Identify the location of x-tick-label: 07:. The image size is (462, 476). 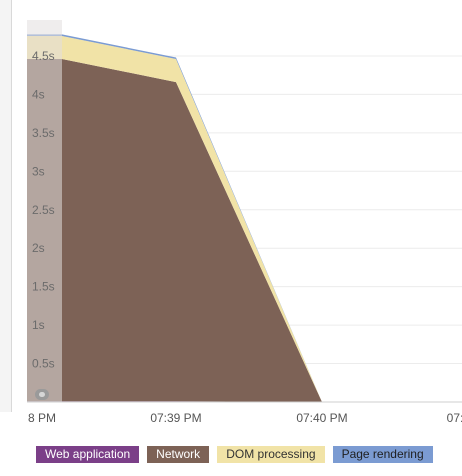
(454, 418).